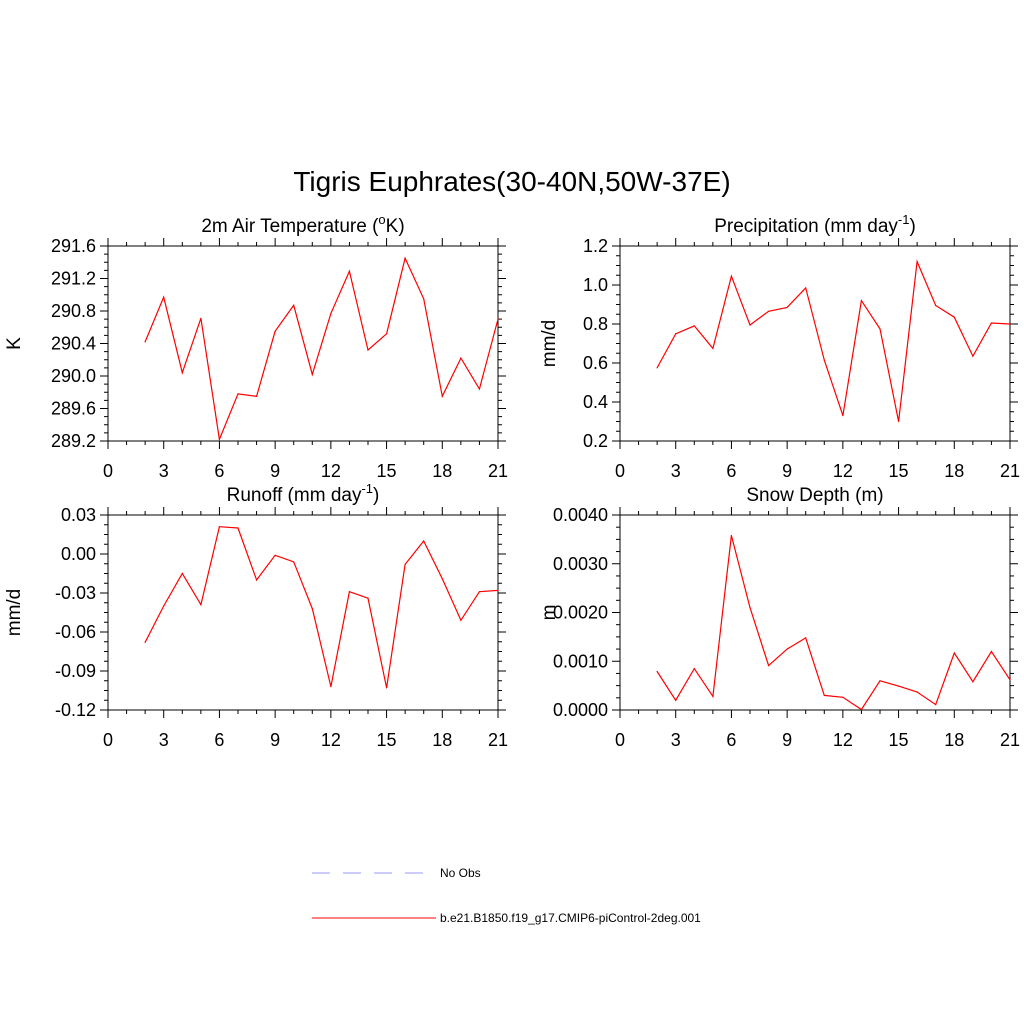 This screenshot has height=1024, width=1024. Describe the element at coordinates (580, 564) in the screenshot. I see `y-tick-label: 0.0030` at that location.